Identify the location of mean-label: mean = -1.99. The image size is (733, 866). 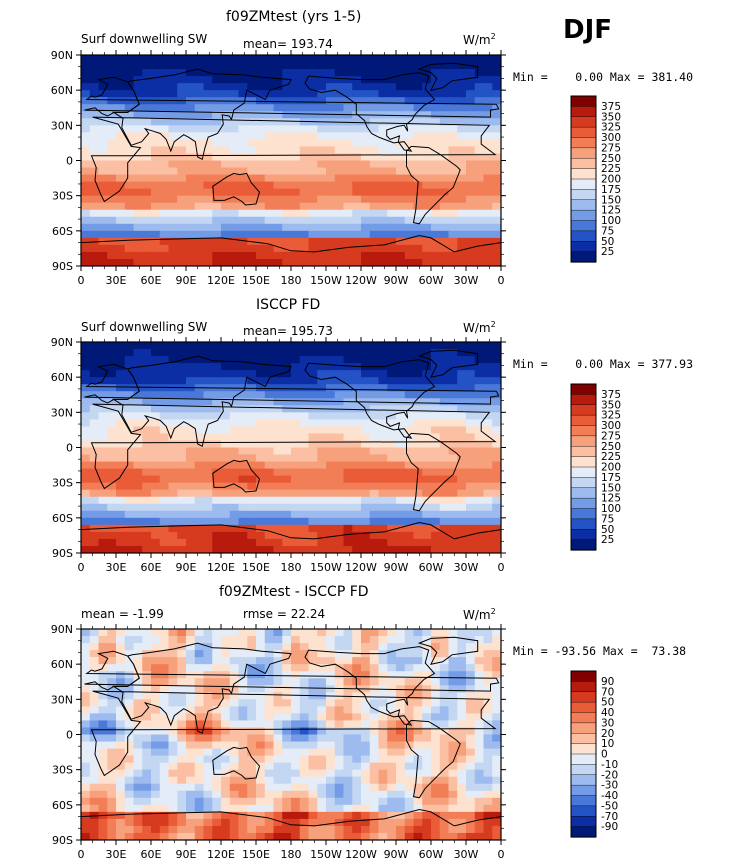
(122, 614).